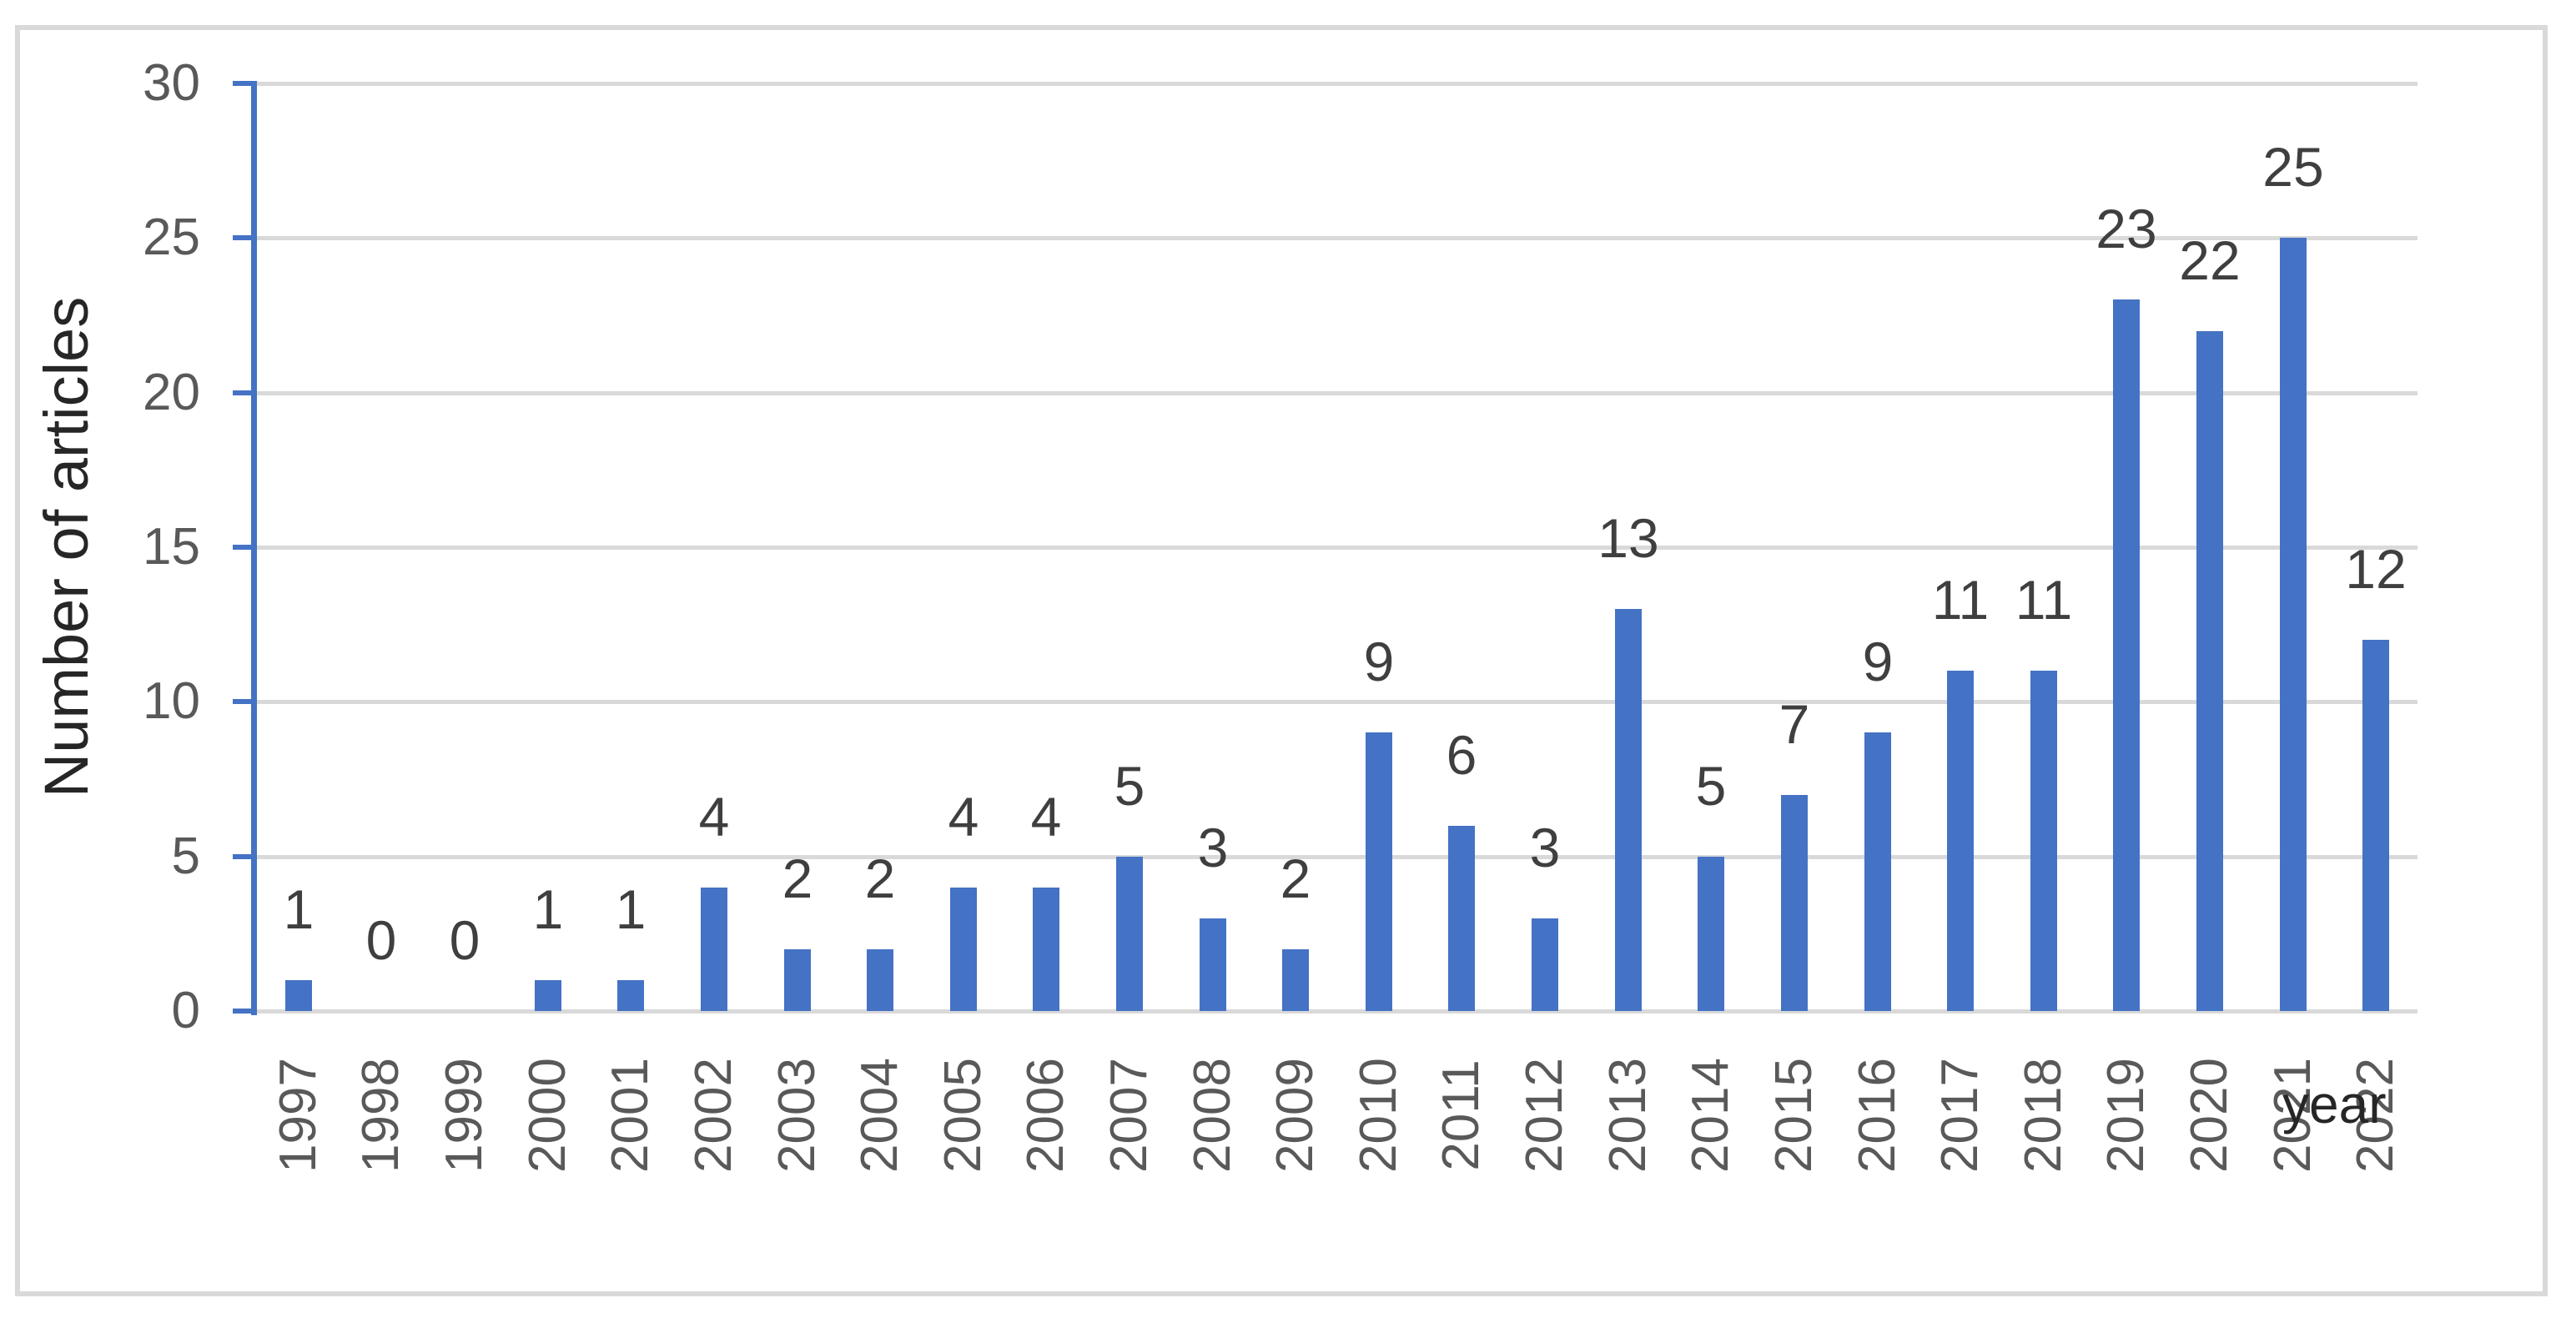 Image resolution: width=2576 pixels, height=1323 pixels. Describe the element at coordinates (185, 856) in the screenshot. I see `y-tick-label: 5` at that location.